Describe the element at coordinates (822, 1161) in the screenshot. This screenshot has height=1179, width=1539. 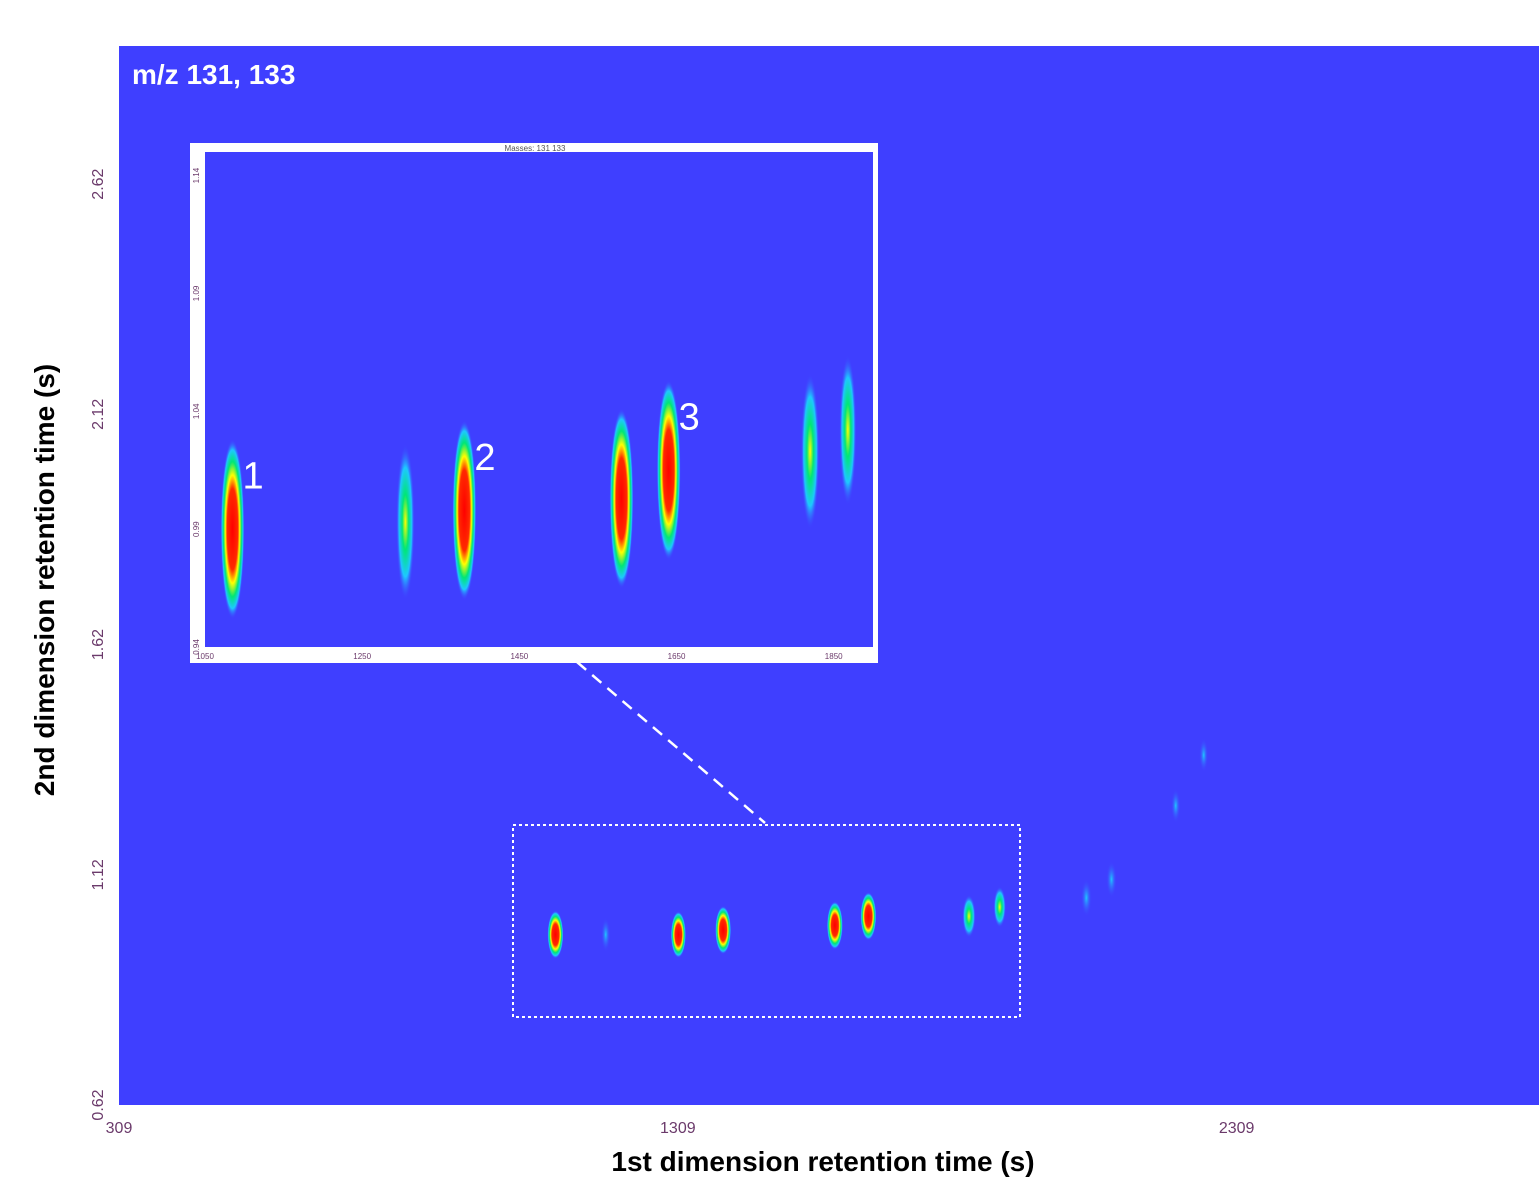
I see `x-axis-title: 1st dimension retention time (s)` at that location.